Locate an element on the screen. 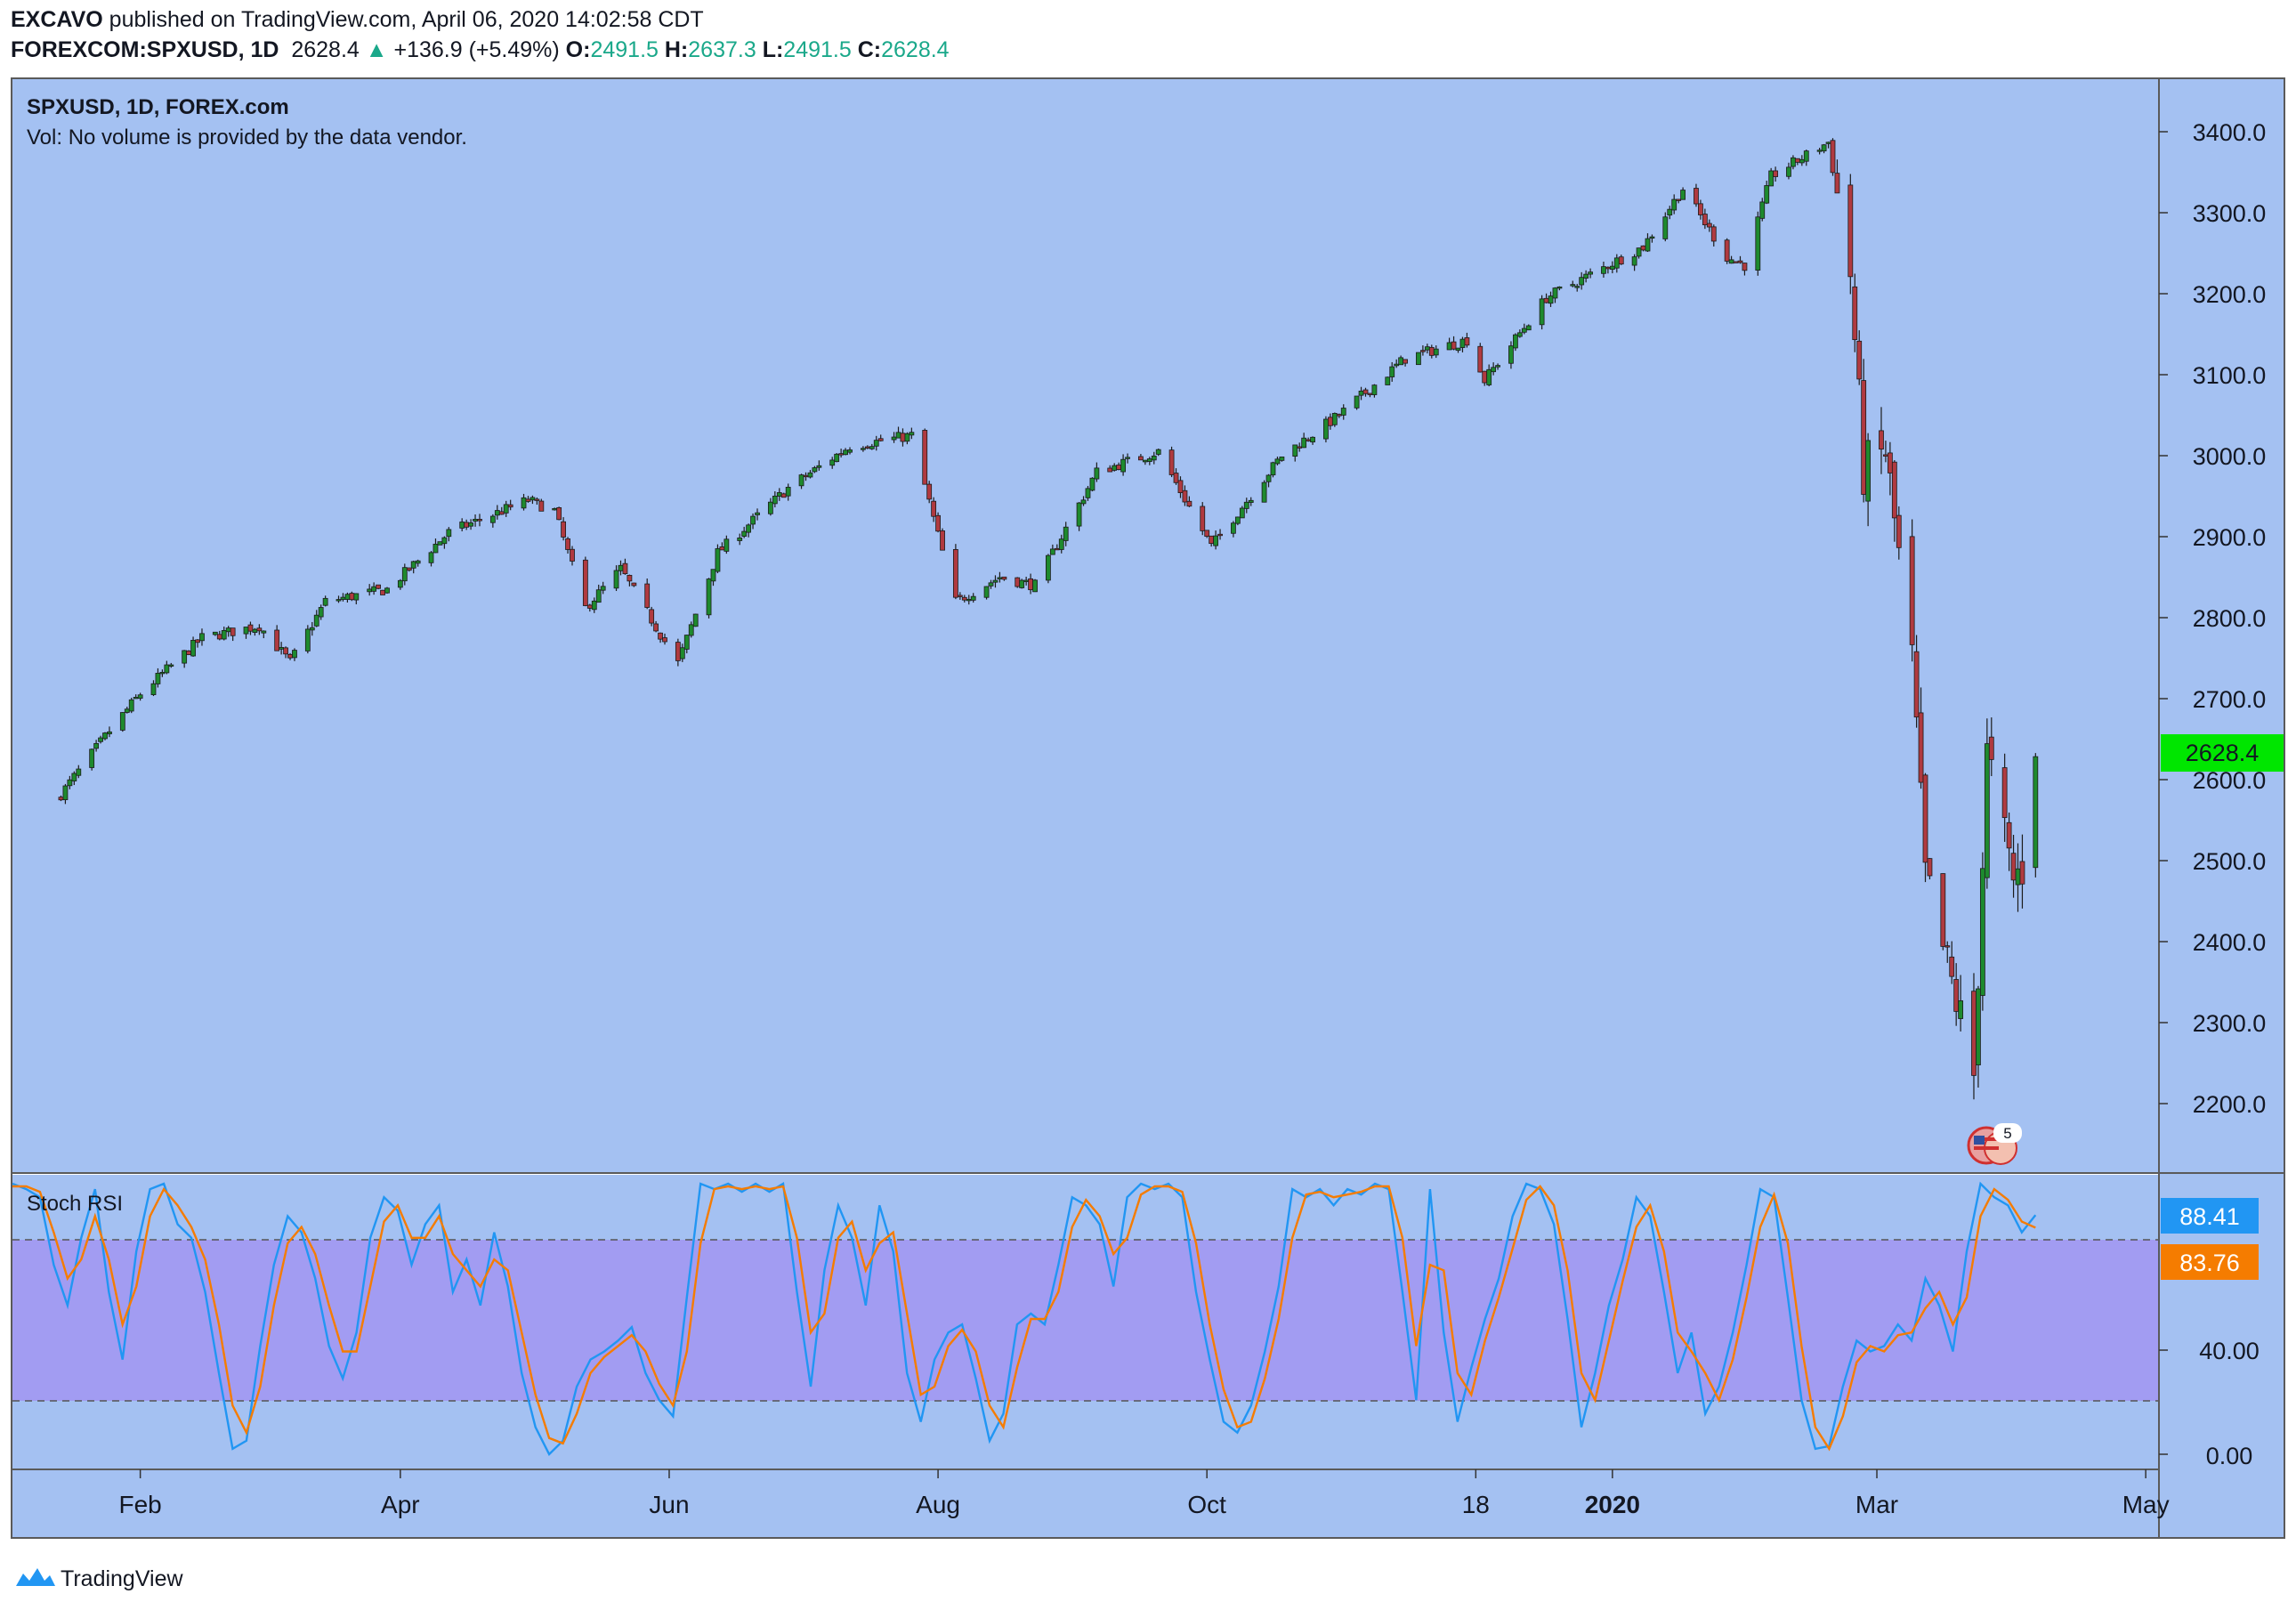 The height and width of the screenshot is (1602, 2296). time-tick-label: 18 is located at coordinates (1476, 1505).